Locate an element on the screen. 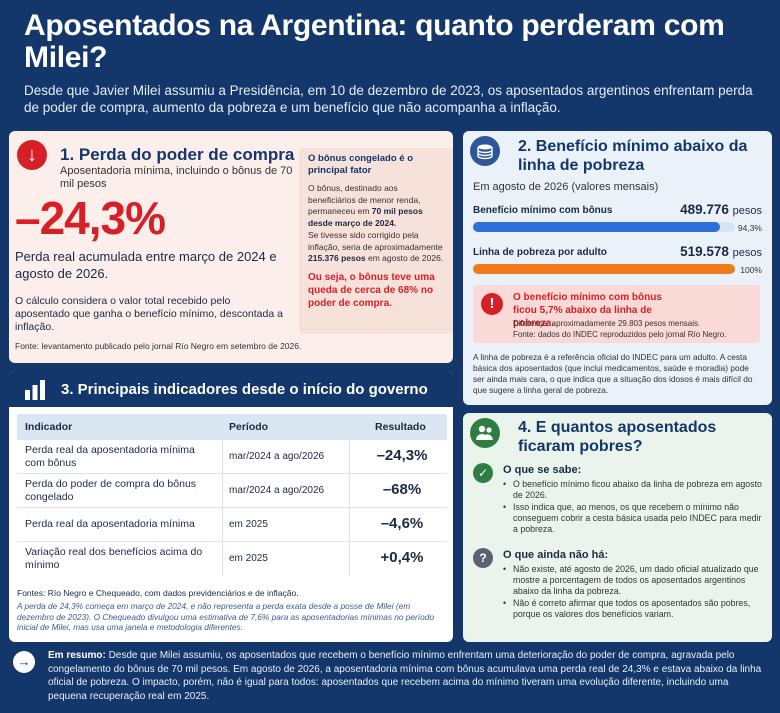 This screenshot has width=780, height=713. bar-chart-icon is located at coordinates (35, 391).